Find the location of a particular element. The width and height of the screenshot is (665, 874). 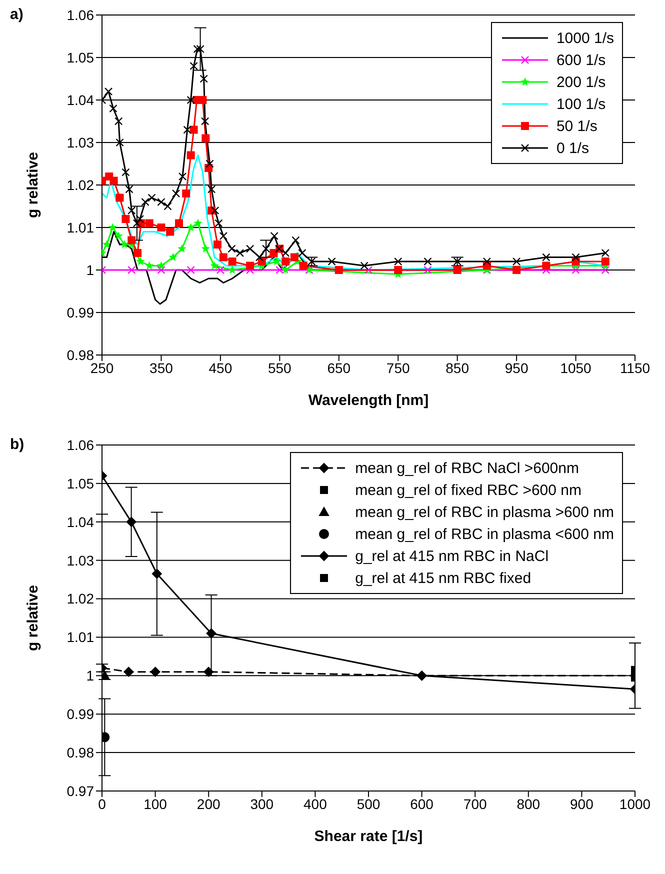

x-tick-label: 100 is located at coordinates (156, 804).